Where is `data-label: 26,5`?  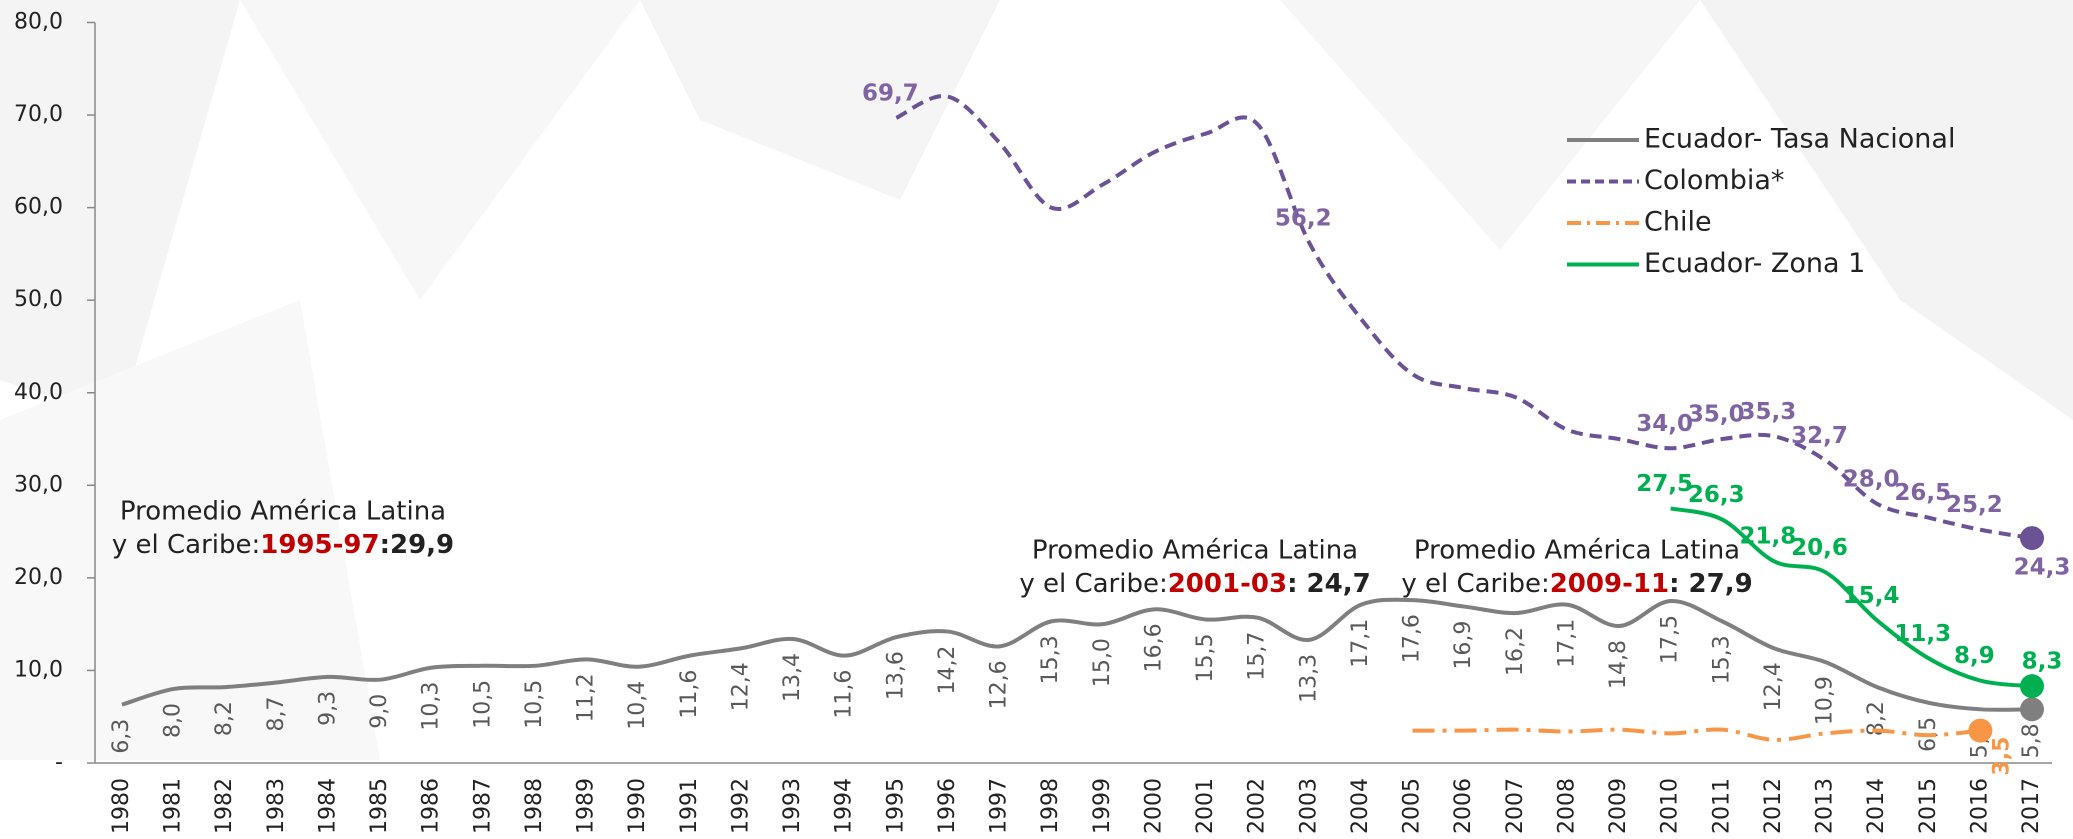
data-label: 26,5 is located at coordinates (1922, 493).